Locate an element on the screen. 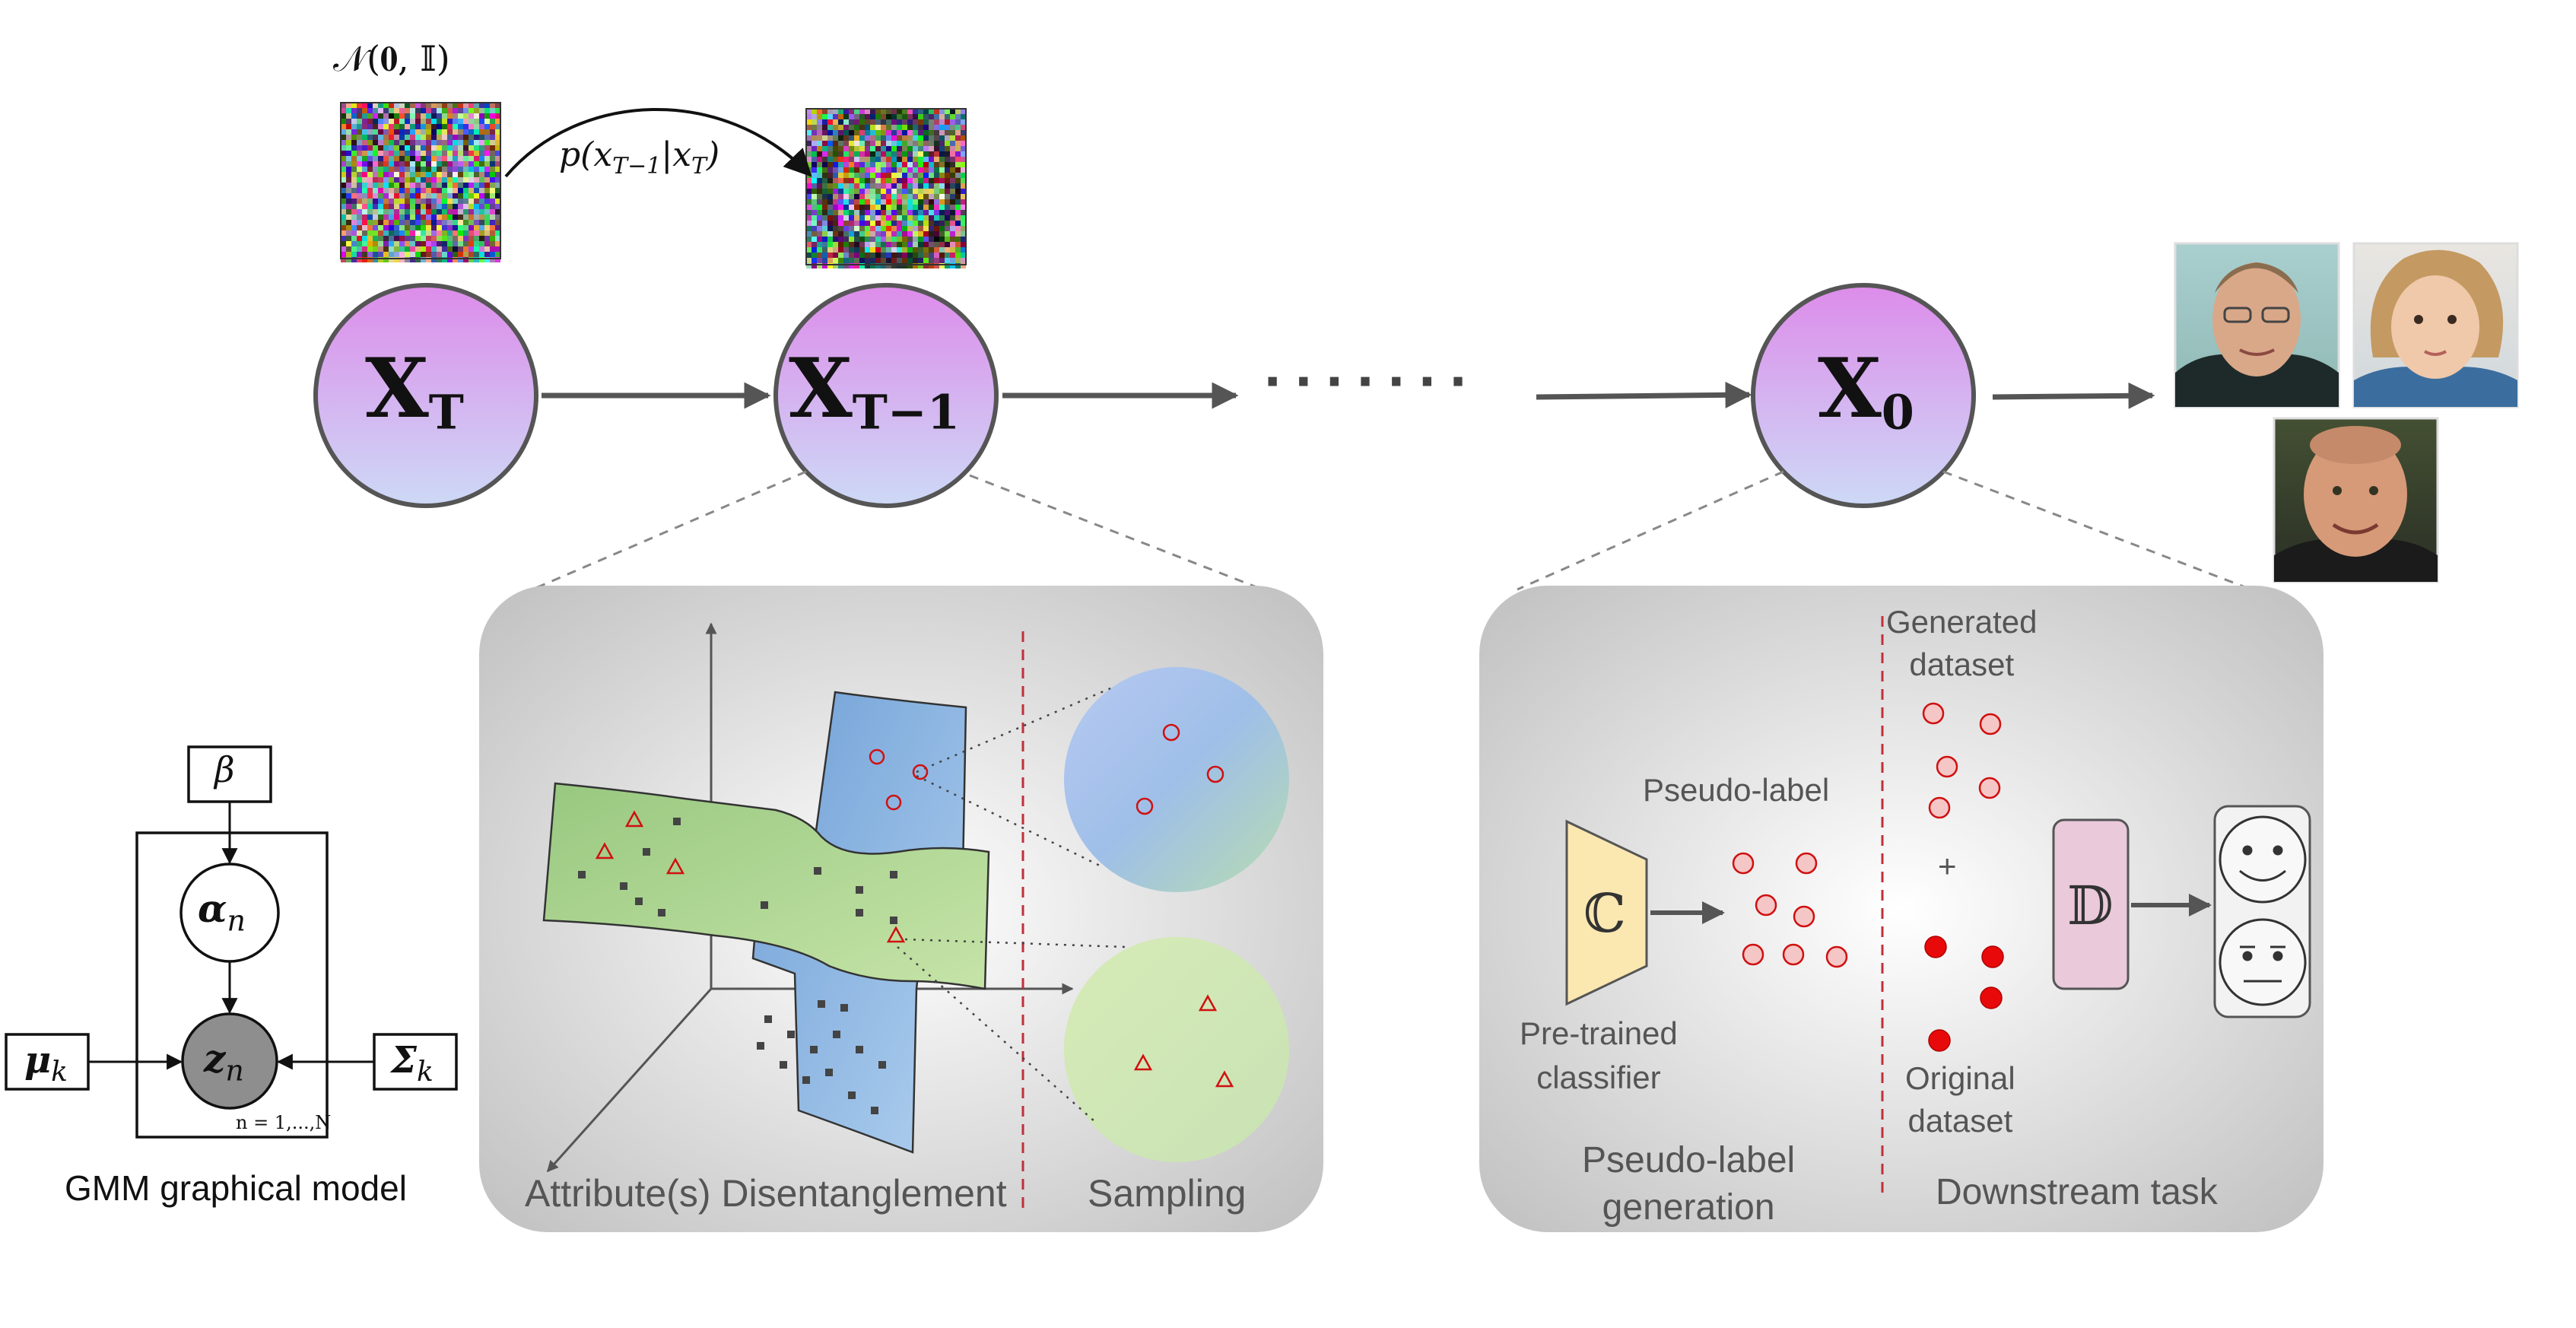  gmm-beta-box is located at coordinates (230, 774).